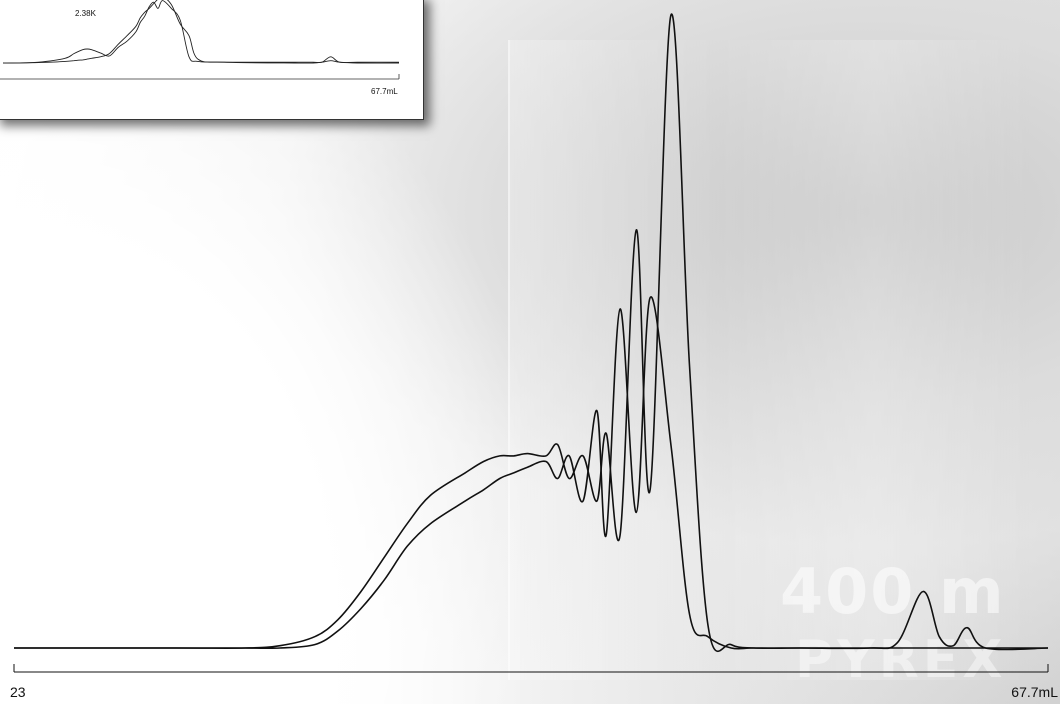  I want to click on x-tick-label-start: 23, so click(18, 692).